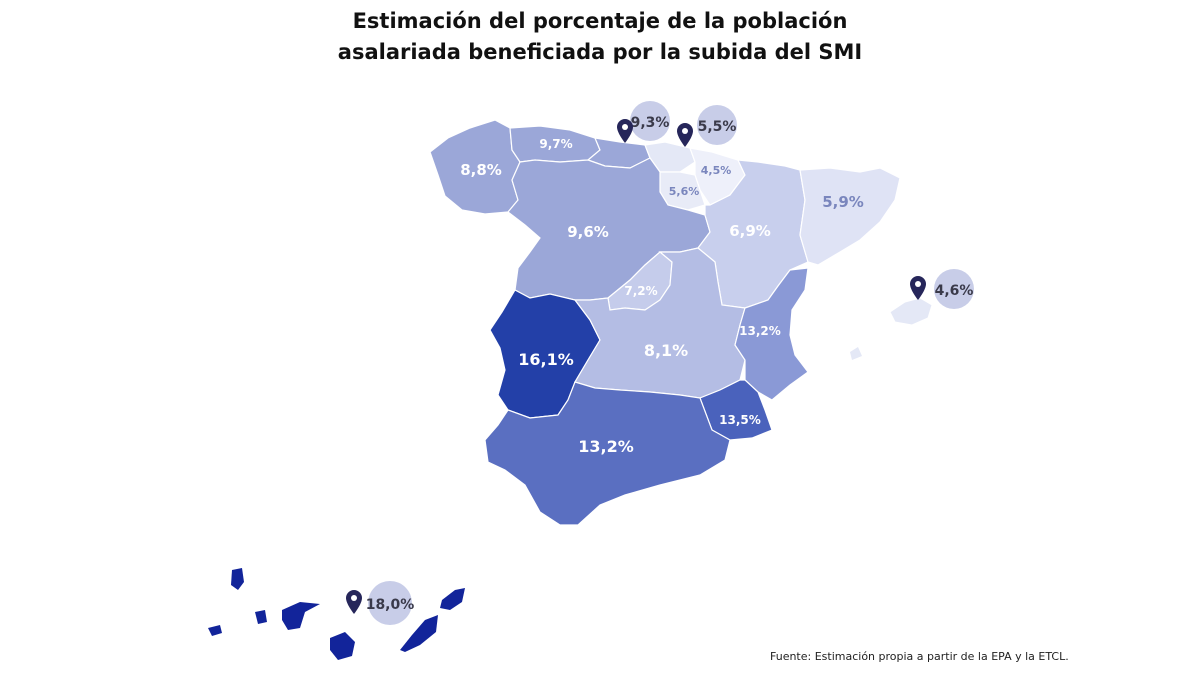  I want to click on callout-canarias: 18,0%, so click(380, 603).